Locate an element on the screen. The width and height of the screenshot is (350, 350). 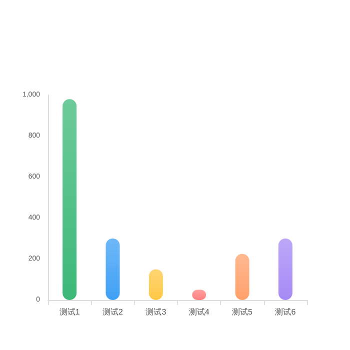
x-tick-label: 测试3 is located at coordinates (156, 312).